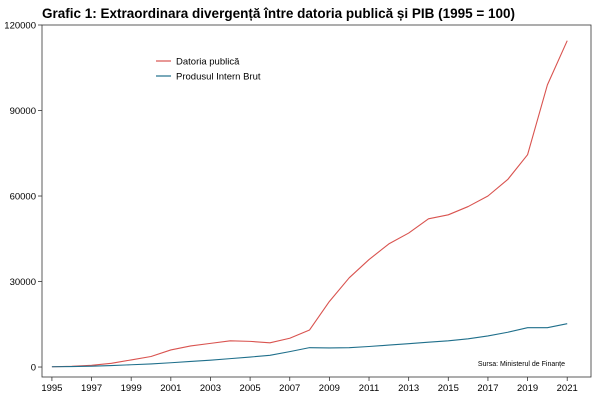 The image size is (600, 405). What do you see at coordinates (567, 388) in the screenshot?
I see `x-tick-label: 2021` at bounding box center [567, 388].